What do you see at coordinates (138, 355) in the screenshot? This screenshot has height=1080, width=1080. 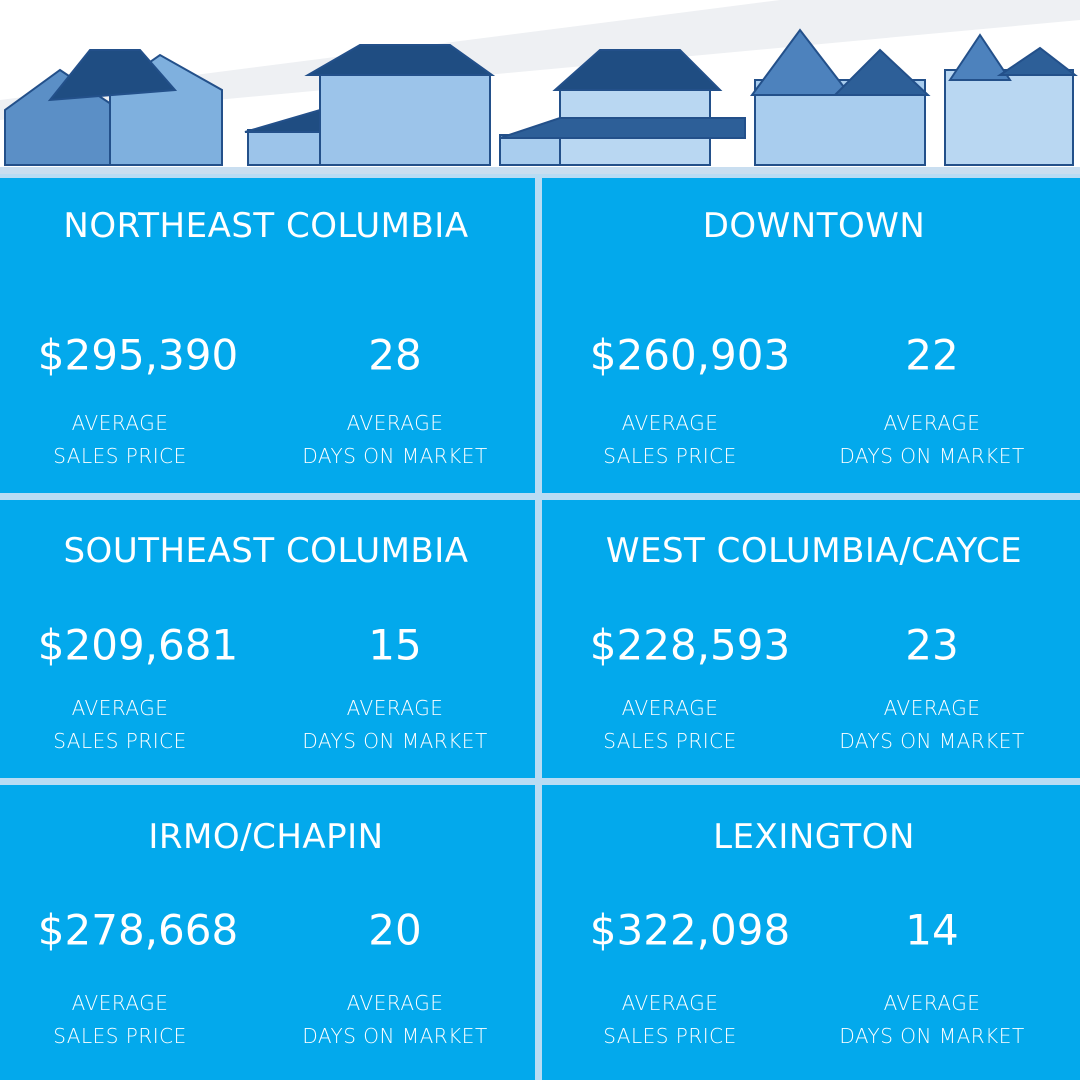 I see `average-price: $295,390` at bounding box center [138, 355].